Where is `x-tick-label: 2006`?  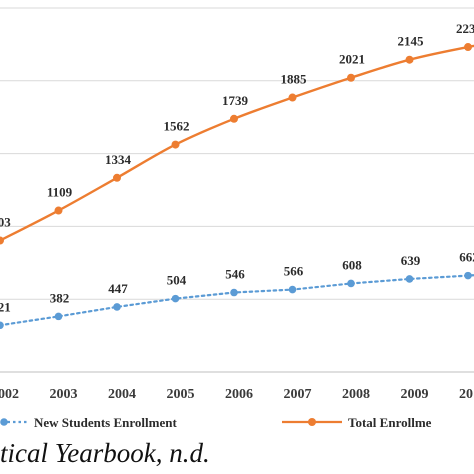 x-tick-label: 2006 is located at coordinates (239, 394).